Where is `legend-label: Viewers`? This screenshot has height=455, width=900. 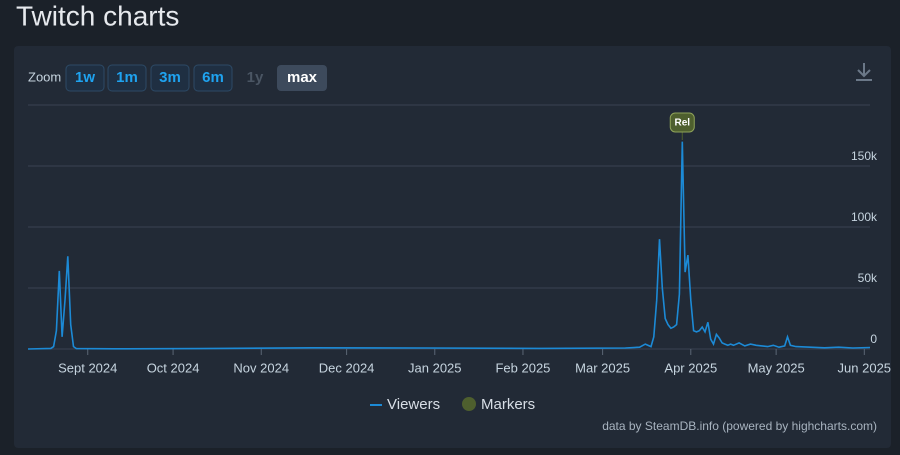 legend-label: Viewers is located at coordinates (413, 404).